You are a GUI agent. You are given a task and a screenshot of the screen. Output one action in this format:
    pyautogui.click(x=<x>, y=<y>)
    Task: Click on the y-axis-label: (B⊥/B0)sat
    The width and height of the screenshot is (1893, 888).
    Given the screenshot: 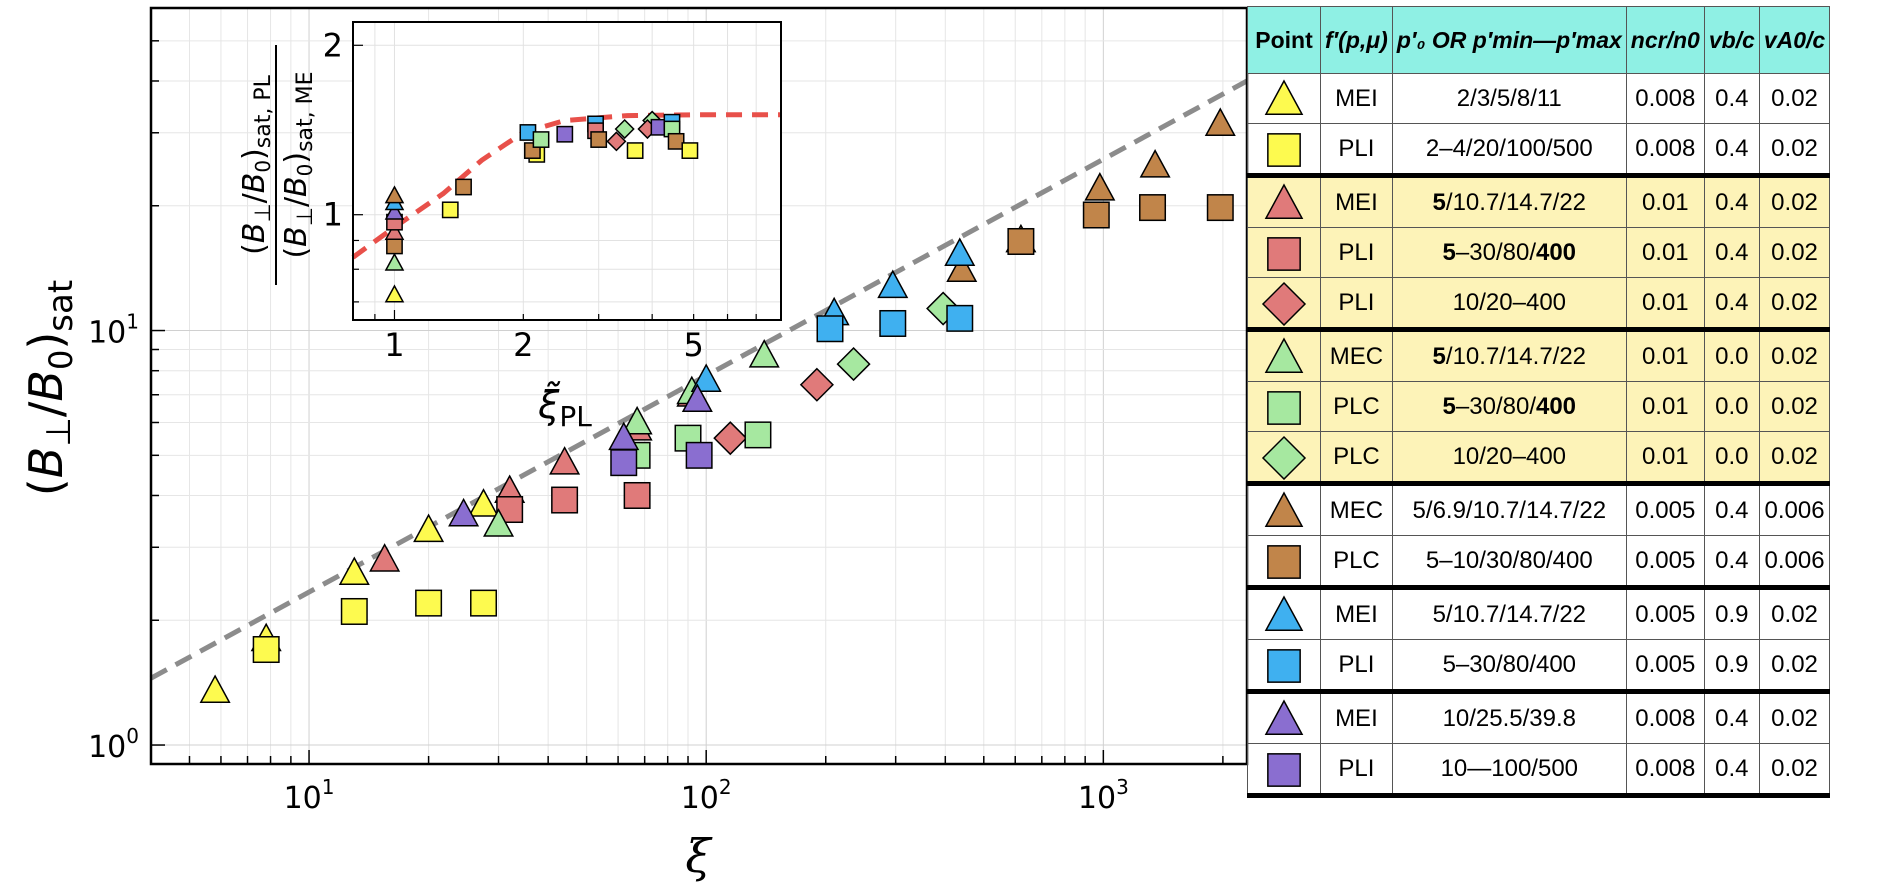 What is the action you would take?
    pyautogui.click(x=50, y=388)
    